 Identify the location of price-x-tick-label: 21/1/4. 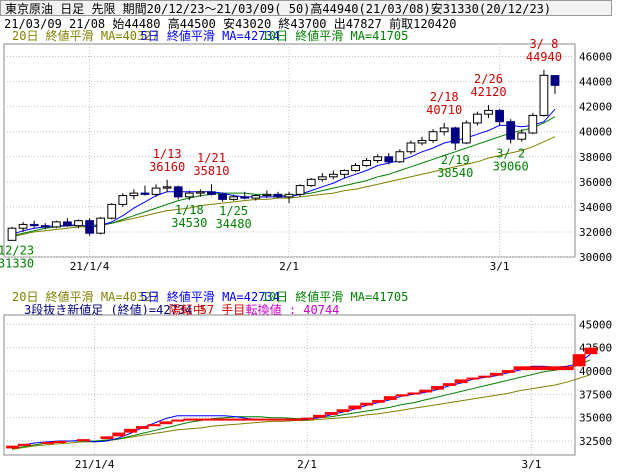
(90, 266).